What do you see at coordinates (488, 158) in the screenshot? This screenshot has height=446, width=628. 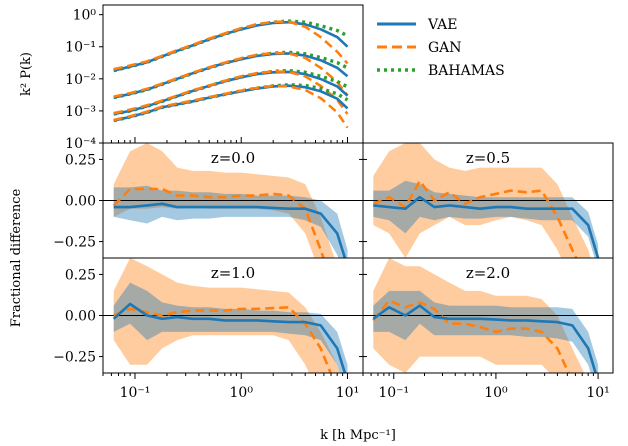 I see `z-label-1: z=0.5` at bounding box center [488, 158].